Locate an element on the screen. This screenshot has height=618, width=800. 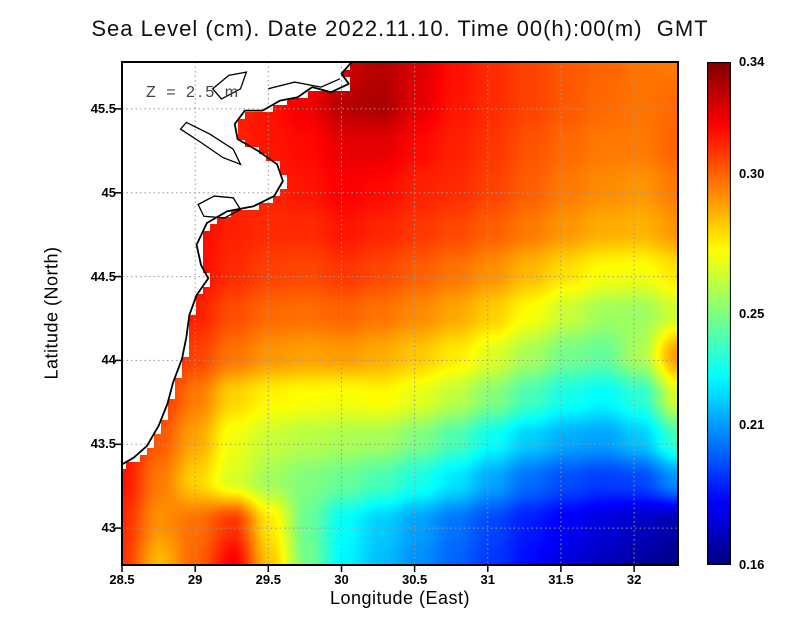
colorbar-tick-label: 0.30 is located at coordinates (752, 173).